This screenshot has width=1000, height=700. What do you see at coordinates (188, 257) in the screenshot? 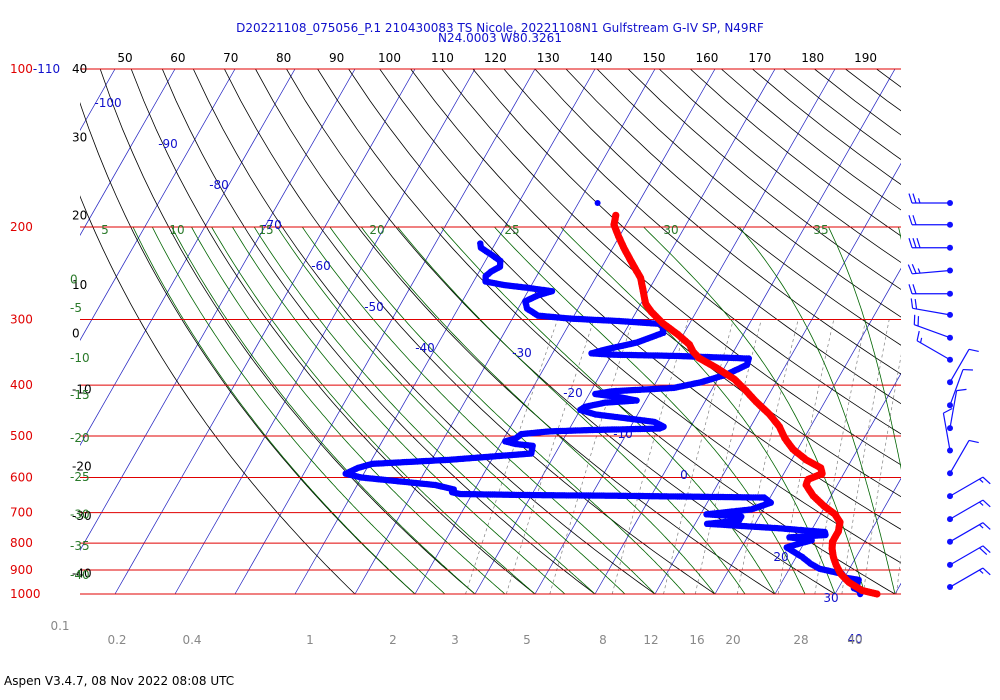
I see `isotherm-line` at bounding box center [188, 257].